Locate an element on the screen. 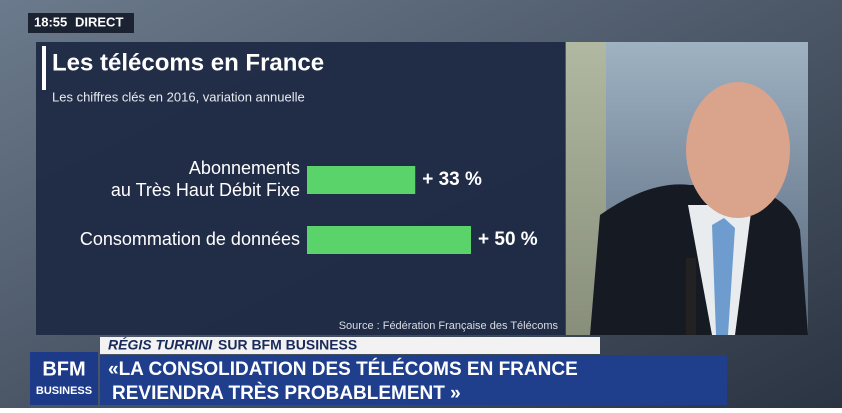  headline-bar is located at coordinates (413, 380).